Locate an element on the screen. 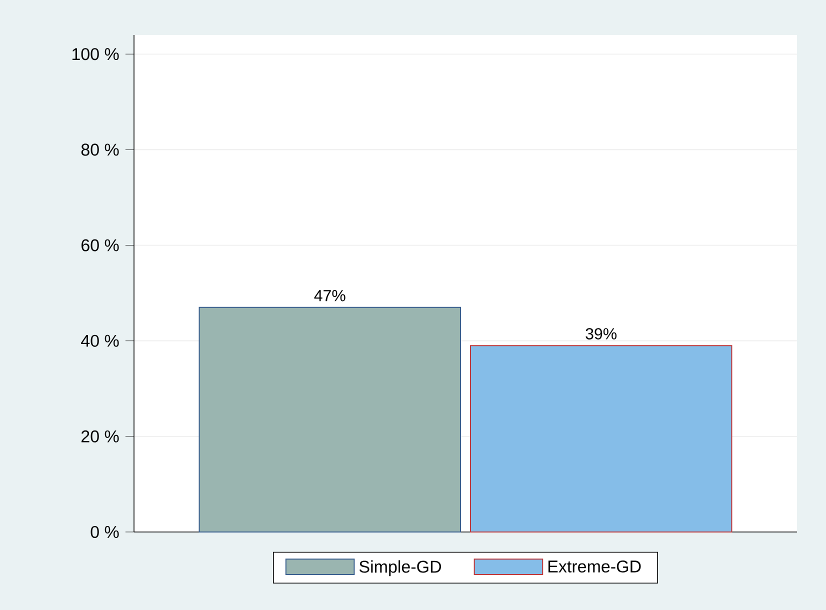 The image size is (826, 610). y-tick-label: 100 % is located at coordinates (95, 54).